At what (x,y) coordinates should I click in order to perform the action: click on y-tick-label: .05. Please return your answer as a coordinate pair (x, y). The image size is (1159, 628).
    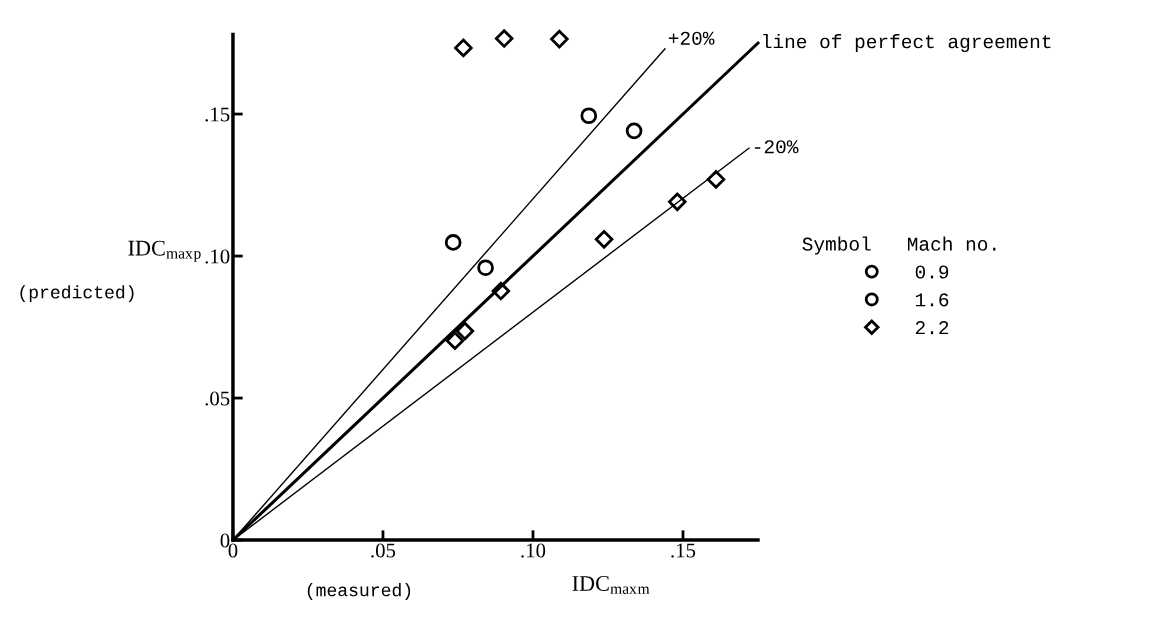
    Looking at the image, I should click on (217, 398).